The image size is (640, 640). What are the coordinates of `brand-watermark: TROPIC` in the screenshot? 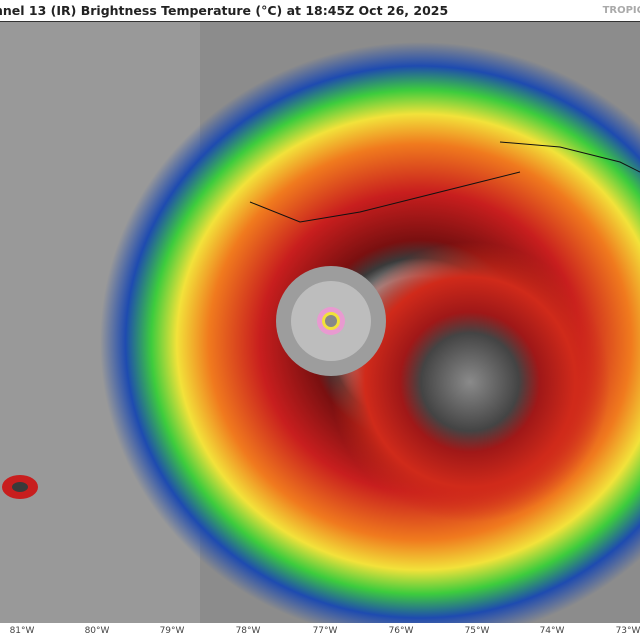 It's located at (621, 10).